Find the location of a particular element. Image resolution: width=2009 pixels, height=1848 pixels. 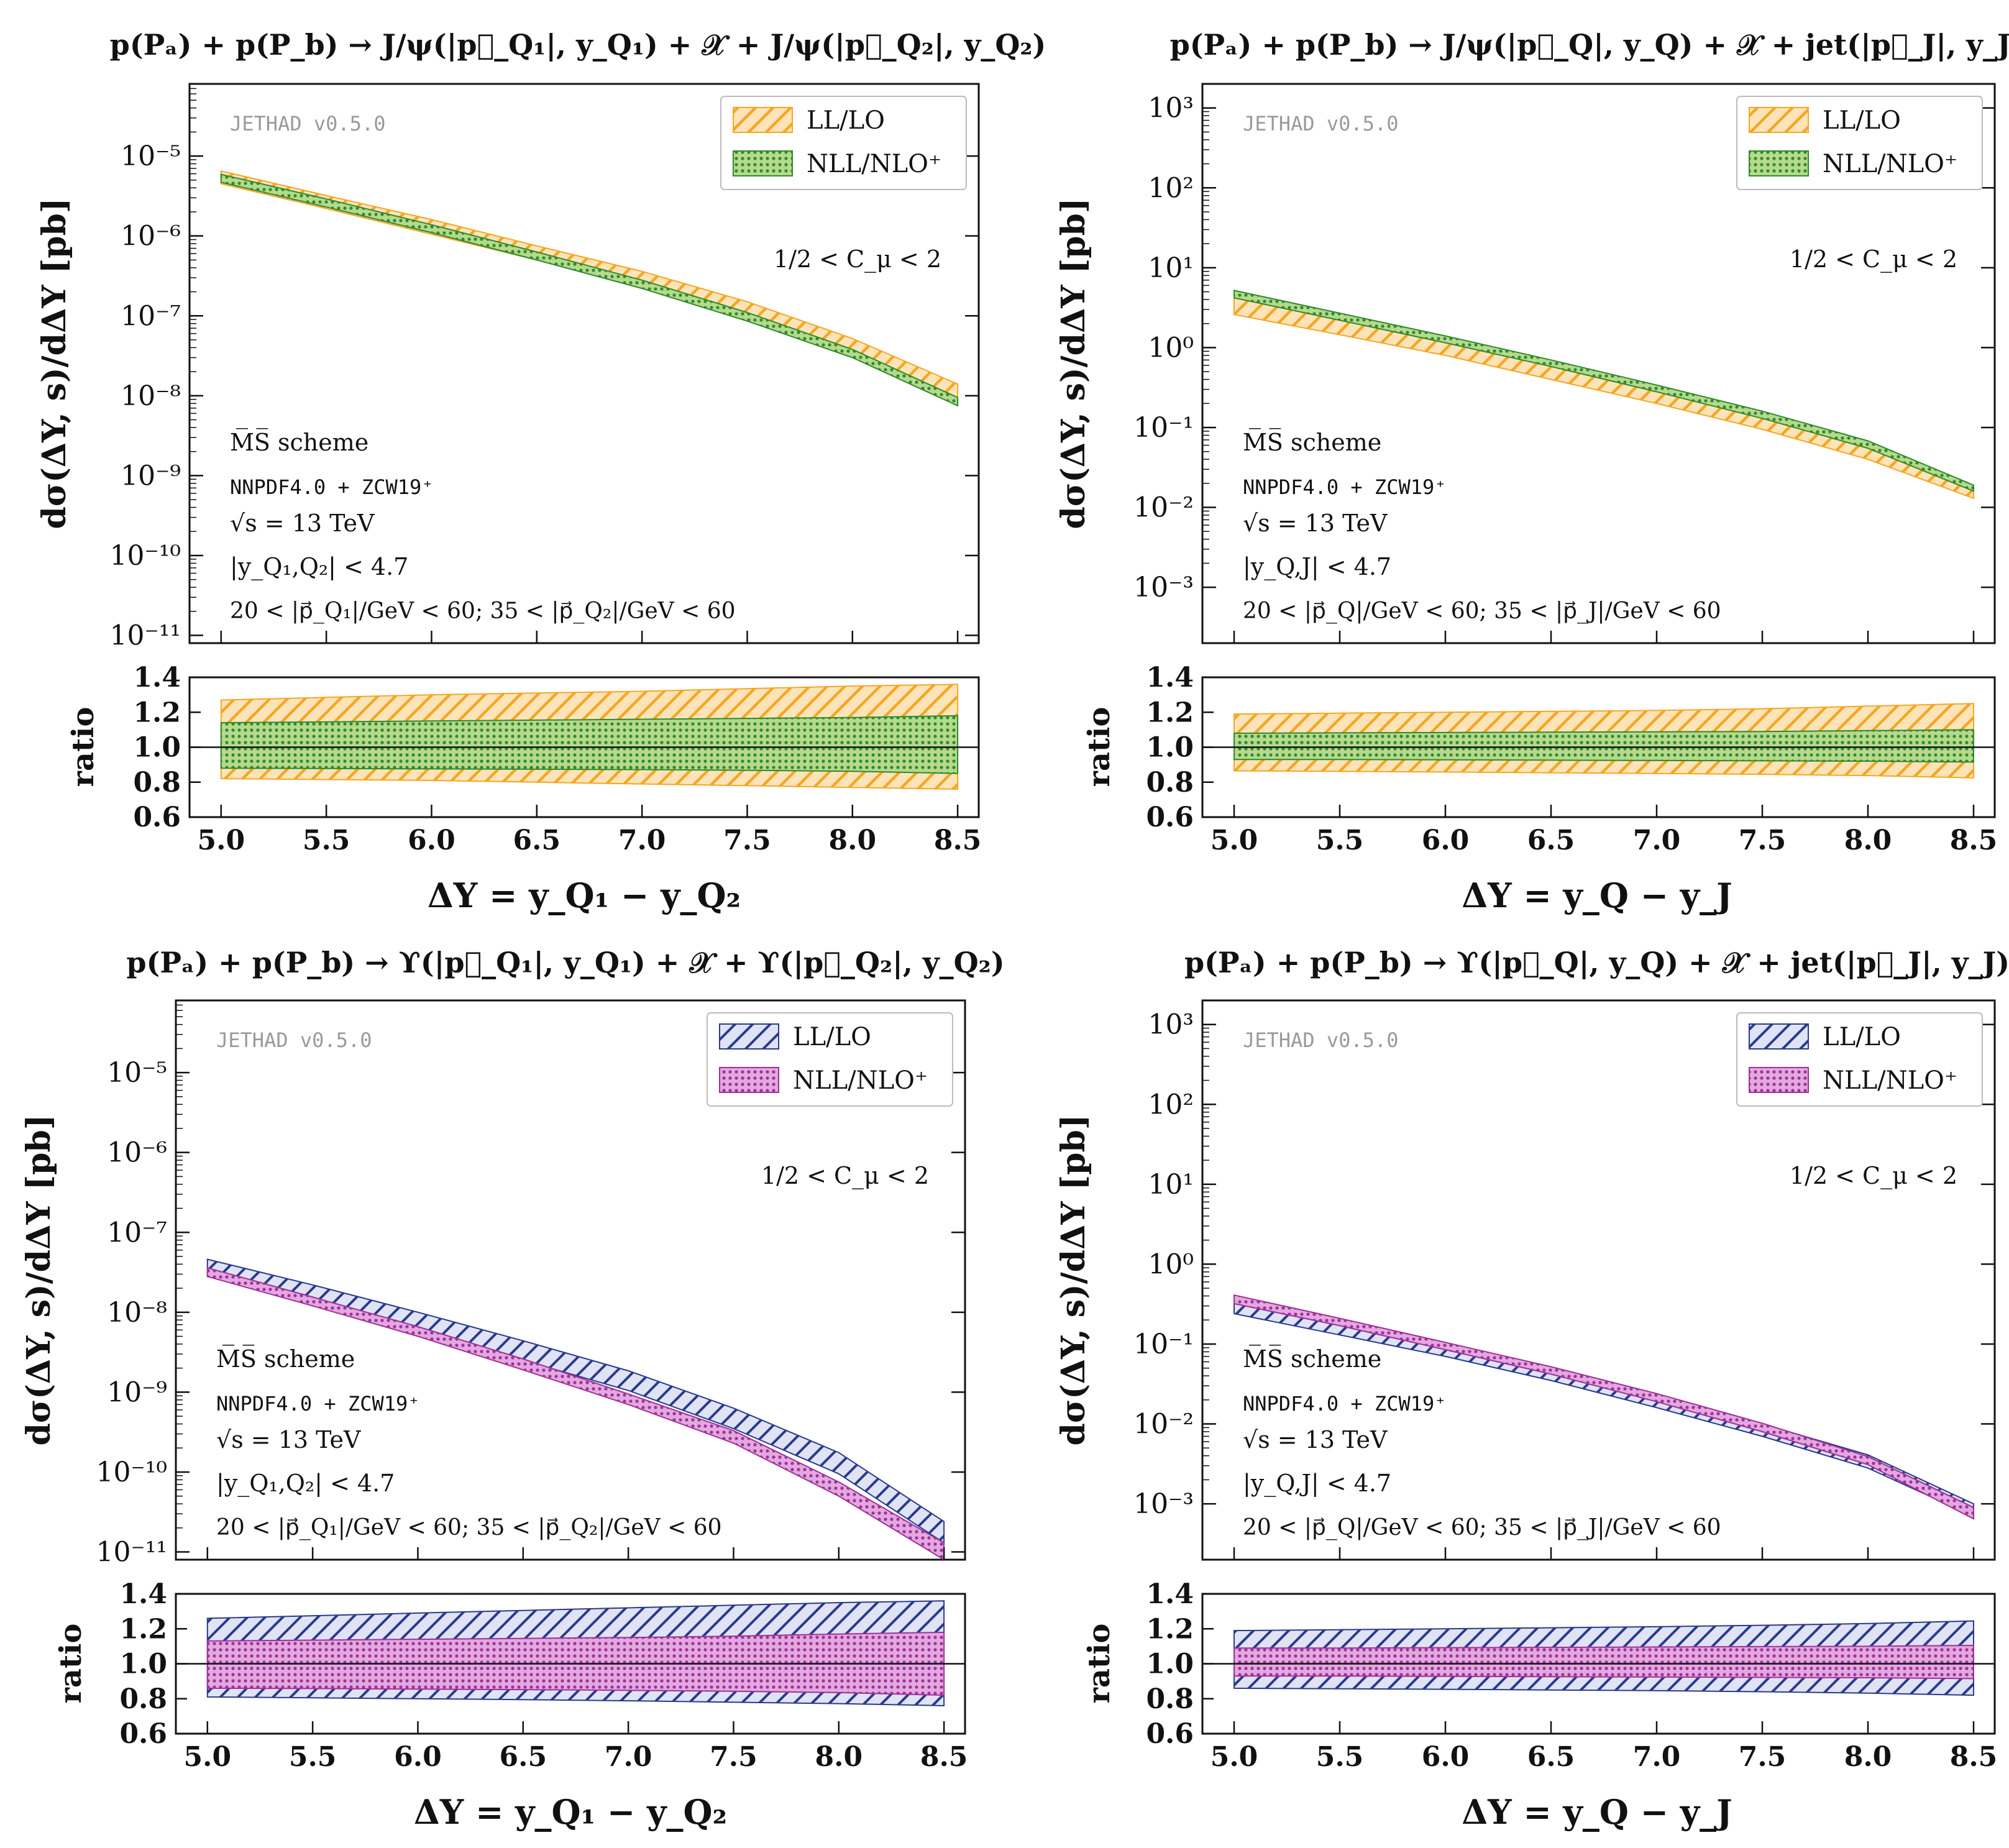

x-tick-label: 6.5 is located at coordinates (537, 840).